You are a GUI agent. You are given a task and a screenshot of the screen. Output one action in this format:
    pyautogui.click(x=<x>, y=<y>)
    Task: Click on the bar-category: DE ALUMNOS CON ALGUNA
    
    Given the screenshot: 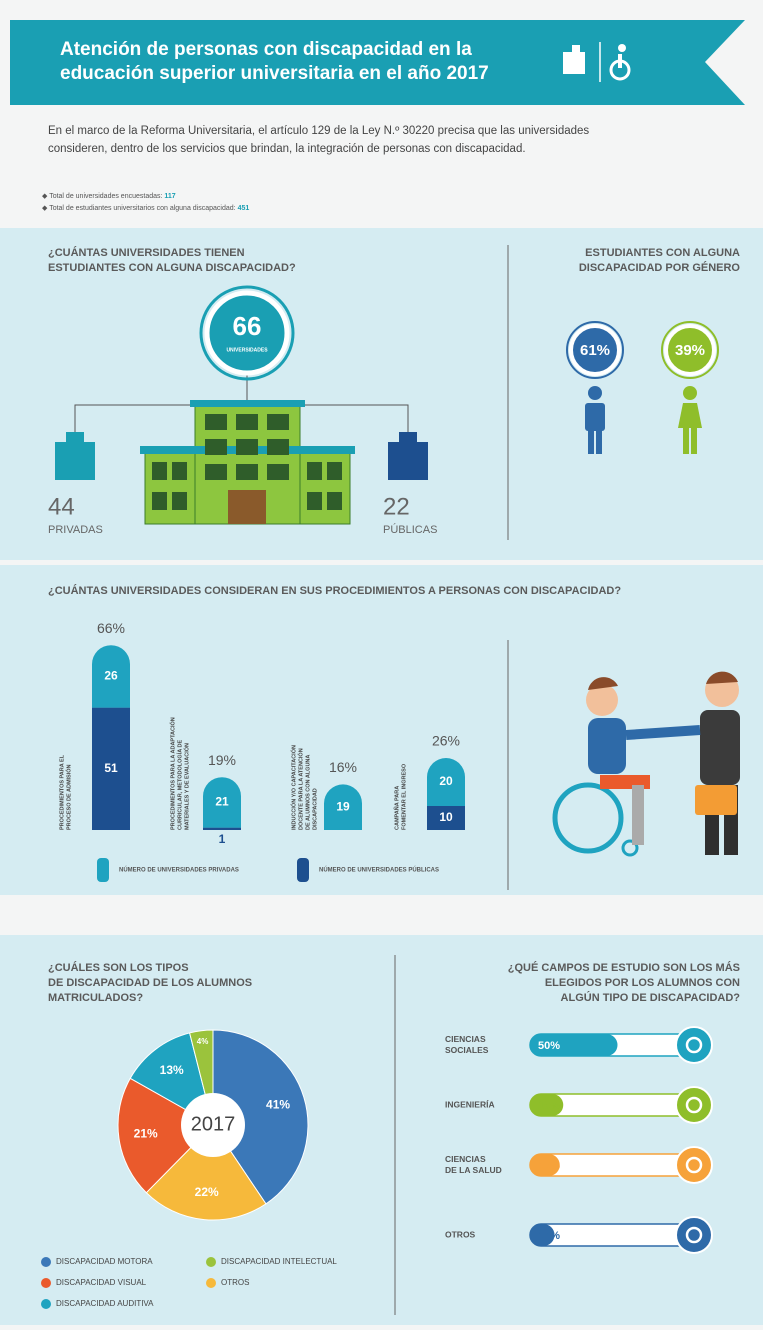 What is the action you would take?
    pyautogui.click(x=308, y=792)
    